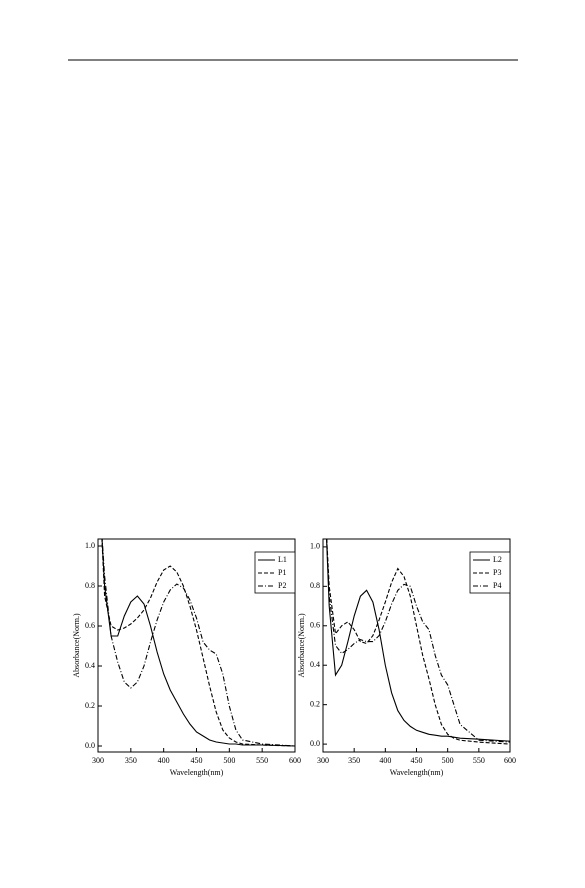  What do you see at coordinates (282, 572) in the screenshot?
I see `legend-label: P1` at bounding box center [282, 572].